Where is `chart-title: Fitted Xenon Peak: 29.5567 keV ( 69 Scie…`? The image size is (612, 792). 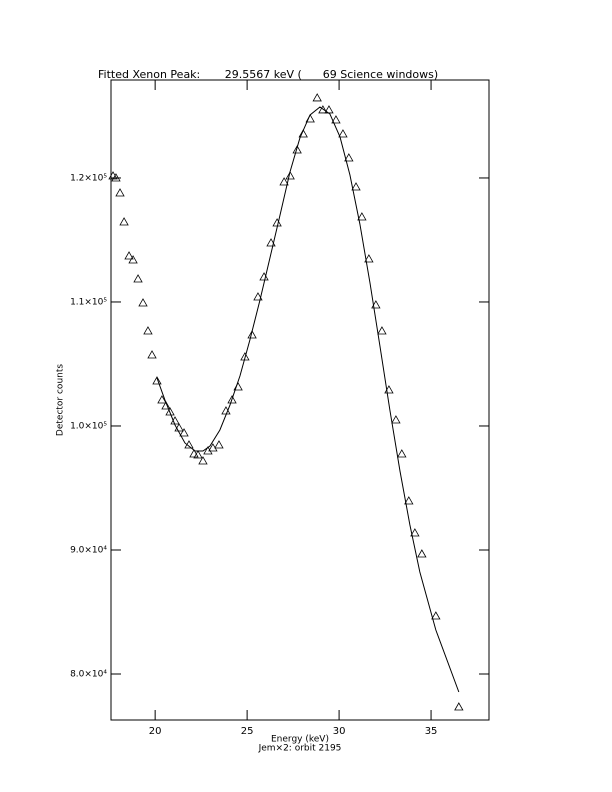 chart-title: Fitted Xenon Peak: 29.5567 keV ( 69 Scie… is located at coordinates (268, 74).